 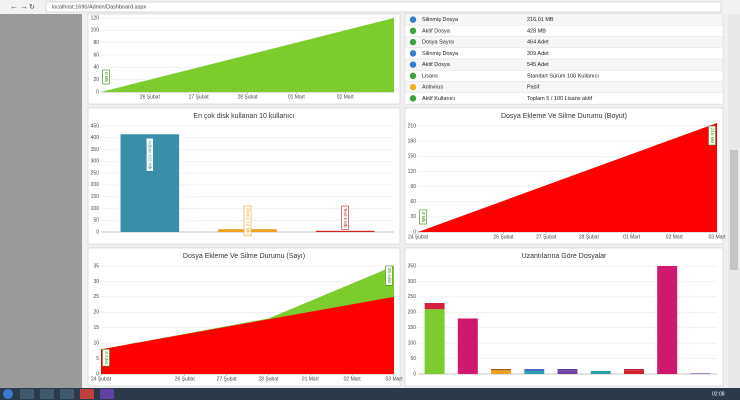 I want to click on data-label: Demo 12 Mb, so click(x=247, y=221).